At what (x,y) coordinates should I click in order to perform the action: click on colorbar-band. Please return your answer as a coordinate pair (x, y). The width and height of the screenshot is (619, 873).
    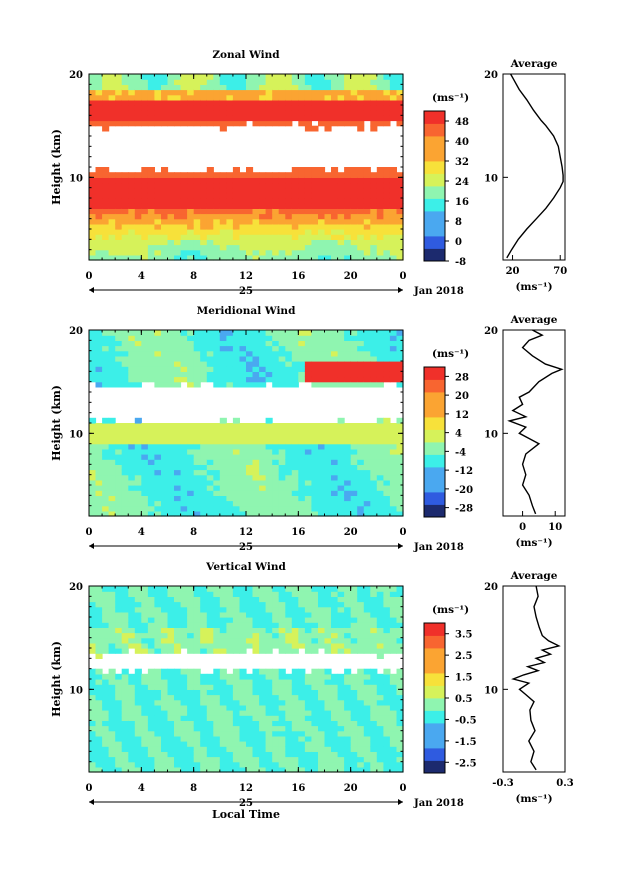
    Looking at the image, I should click on (434, 411).